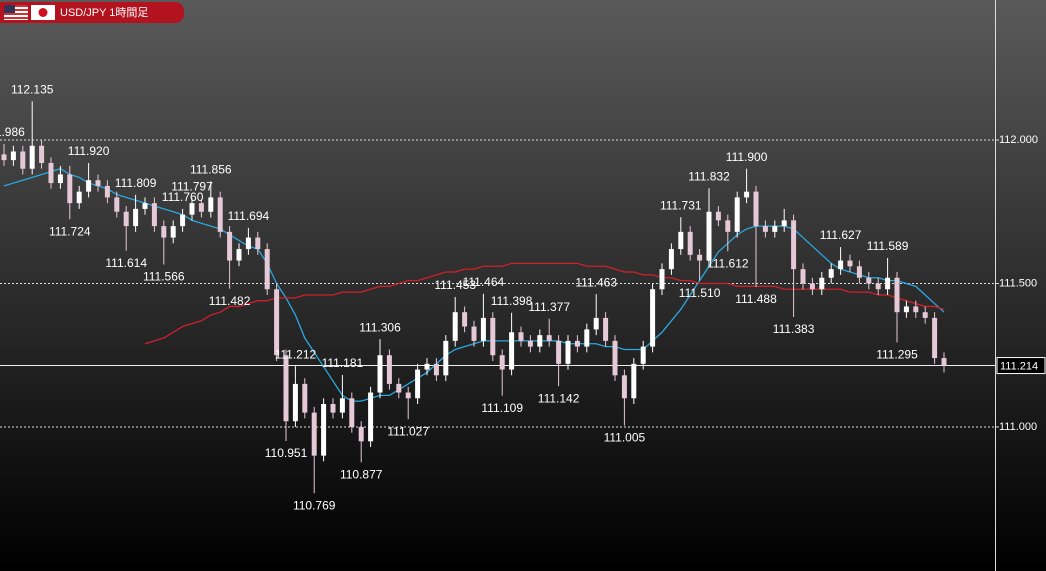 This screenshot has width=1046, height=571. What do you see at coordinates (625, 438) in the screenshot?
I see `price-annotation: 111.005` at bounding box center [625, 438].